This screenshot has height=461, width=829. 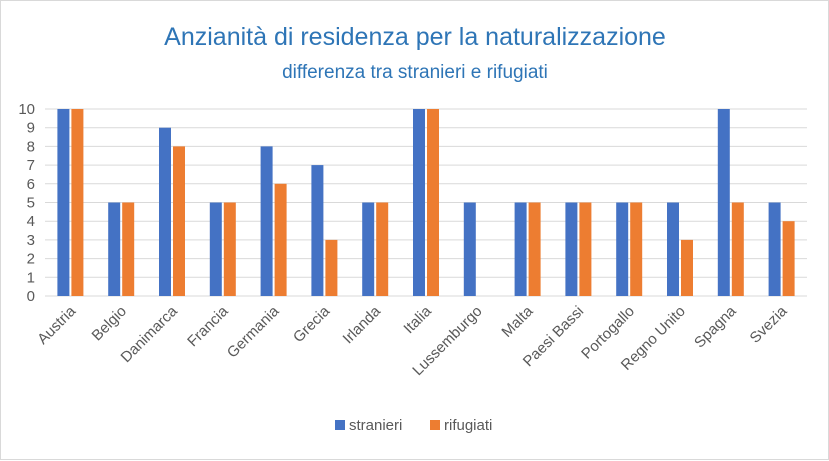 What do you see at coordinates (417, 319) in the screenshot?
I see `x-tick-label: Italia` at bounding box center [417, 319].